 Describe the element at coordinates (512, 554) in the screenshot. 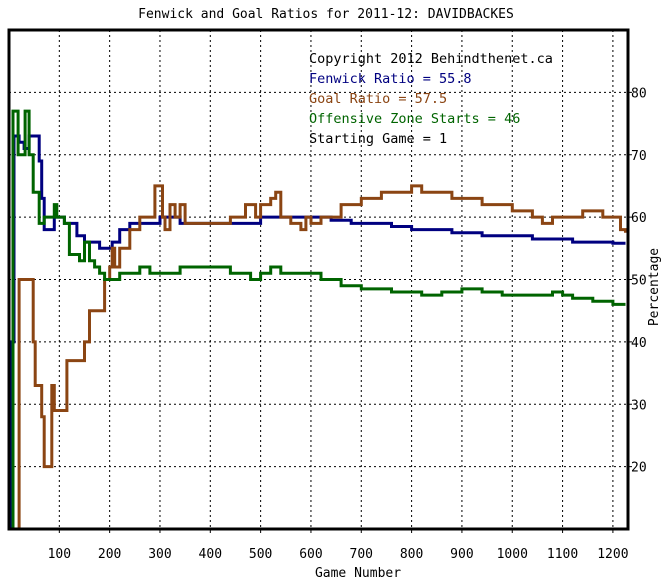

I see `x-tick-label: 1000` at that location.